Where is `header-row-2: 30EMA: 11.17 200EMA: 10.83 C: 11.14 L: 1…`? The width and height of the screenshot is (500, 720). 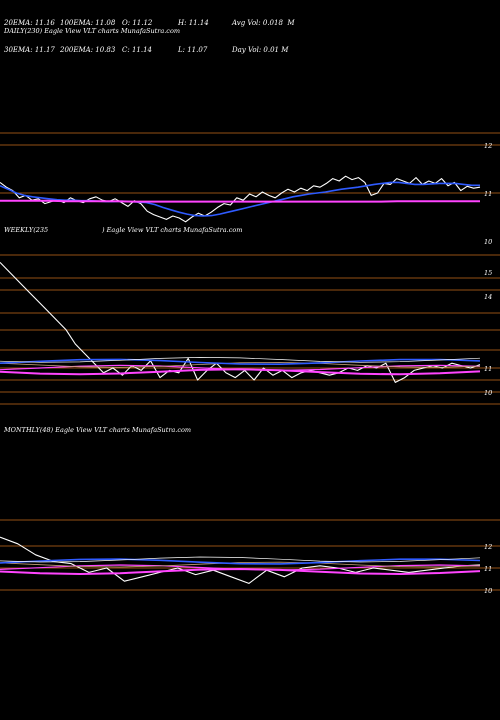
header-row-2: 30EMA: 11.17 200EMA: 10.83 C: 11.14 L: 1… is located at coordinates (149, 50).